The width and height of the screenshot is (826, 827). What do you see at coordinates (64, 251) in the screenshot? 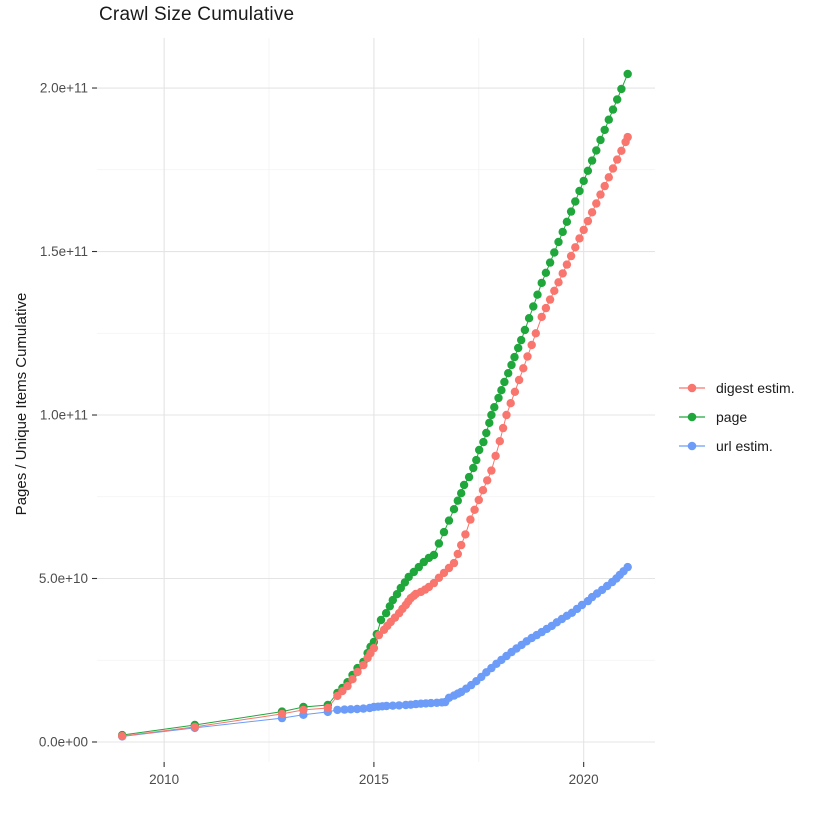
I see `y-tick-label: 1.5e+11` at bounding box center [64, 251].